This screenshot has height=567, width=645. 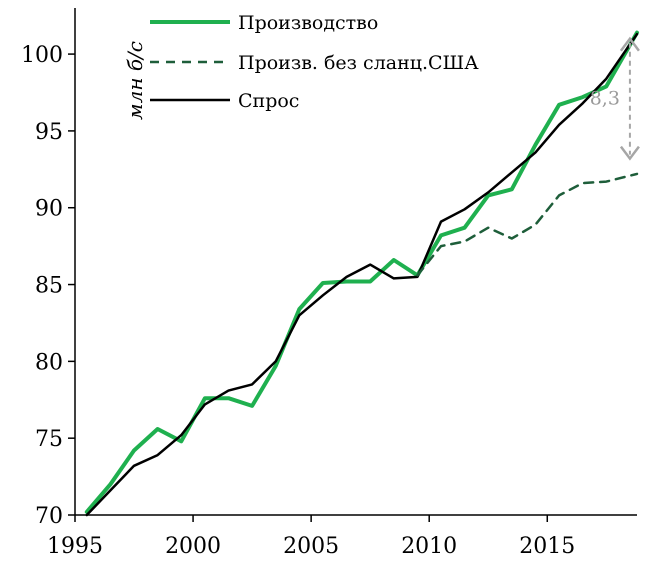 What do you see at coordinates (135, 80) in the screenshot?
I see `y-axis-label: млн б/с` at bounding box center [135, 80].